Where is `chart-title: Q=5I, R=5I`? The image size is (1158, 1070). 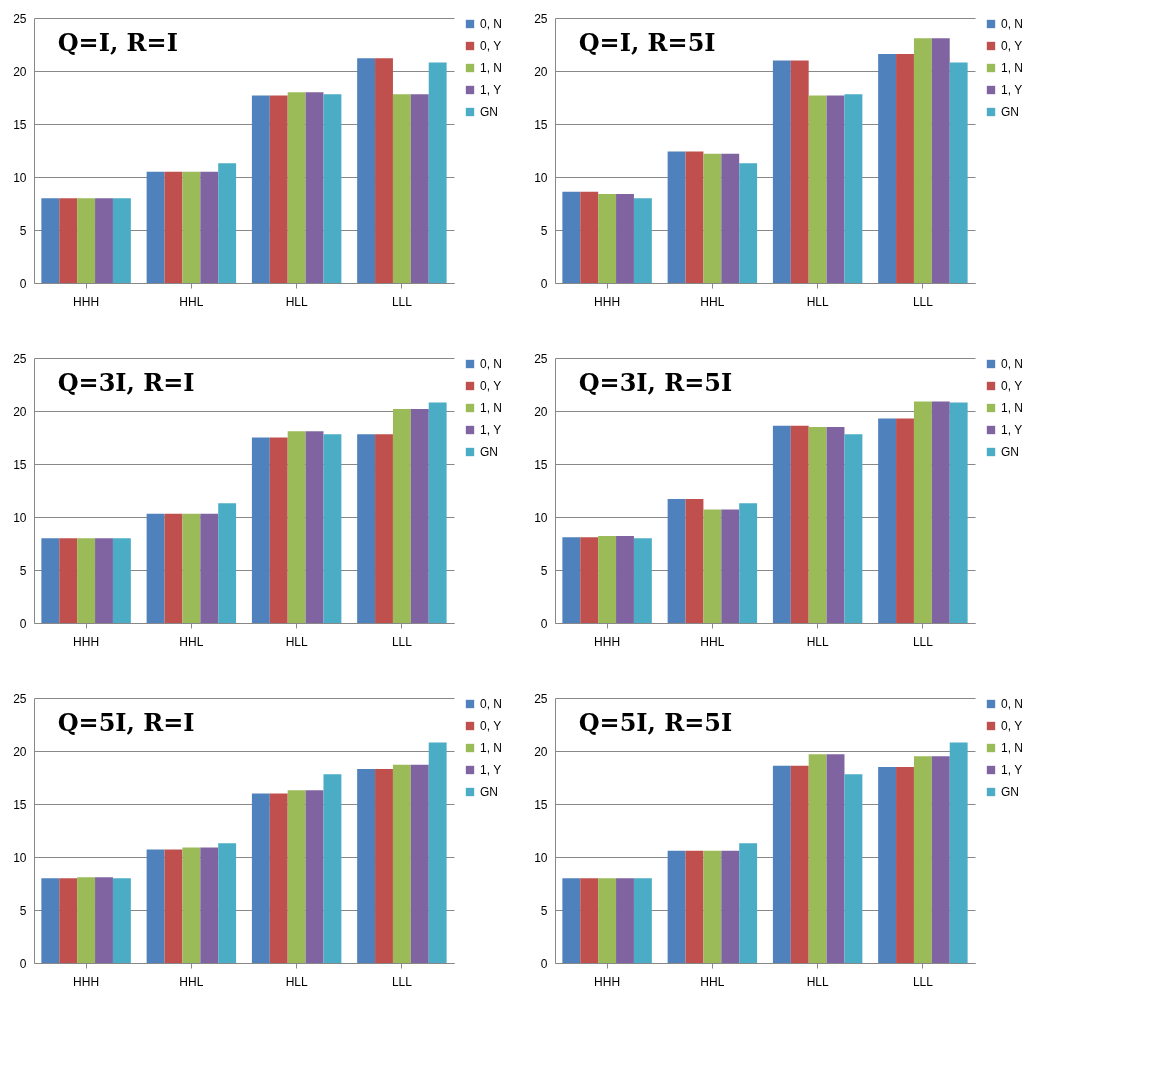
chart-title: Q=5I, R=5I is located at coordinates (655, 722).